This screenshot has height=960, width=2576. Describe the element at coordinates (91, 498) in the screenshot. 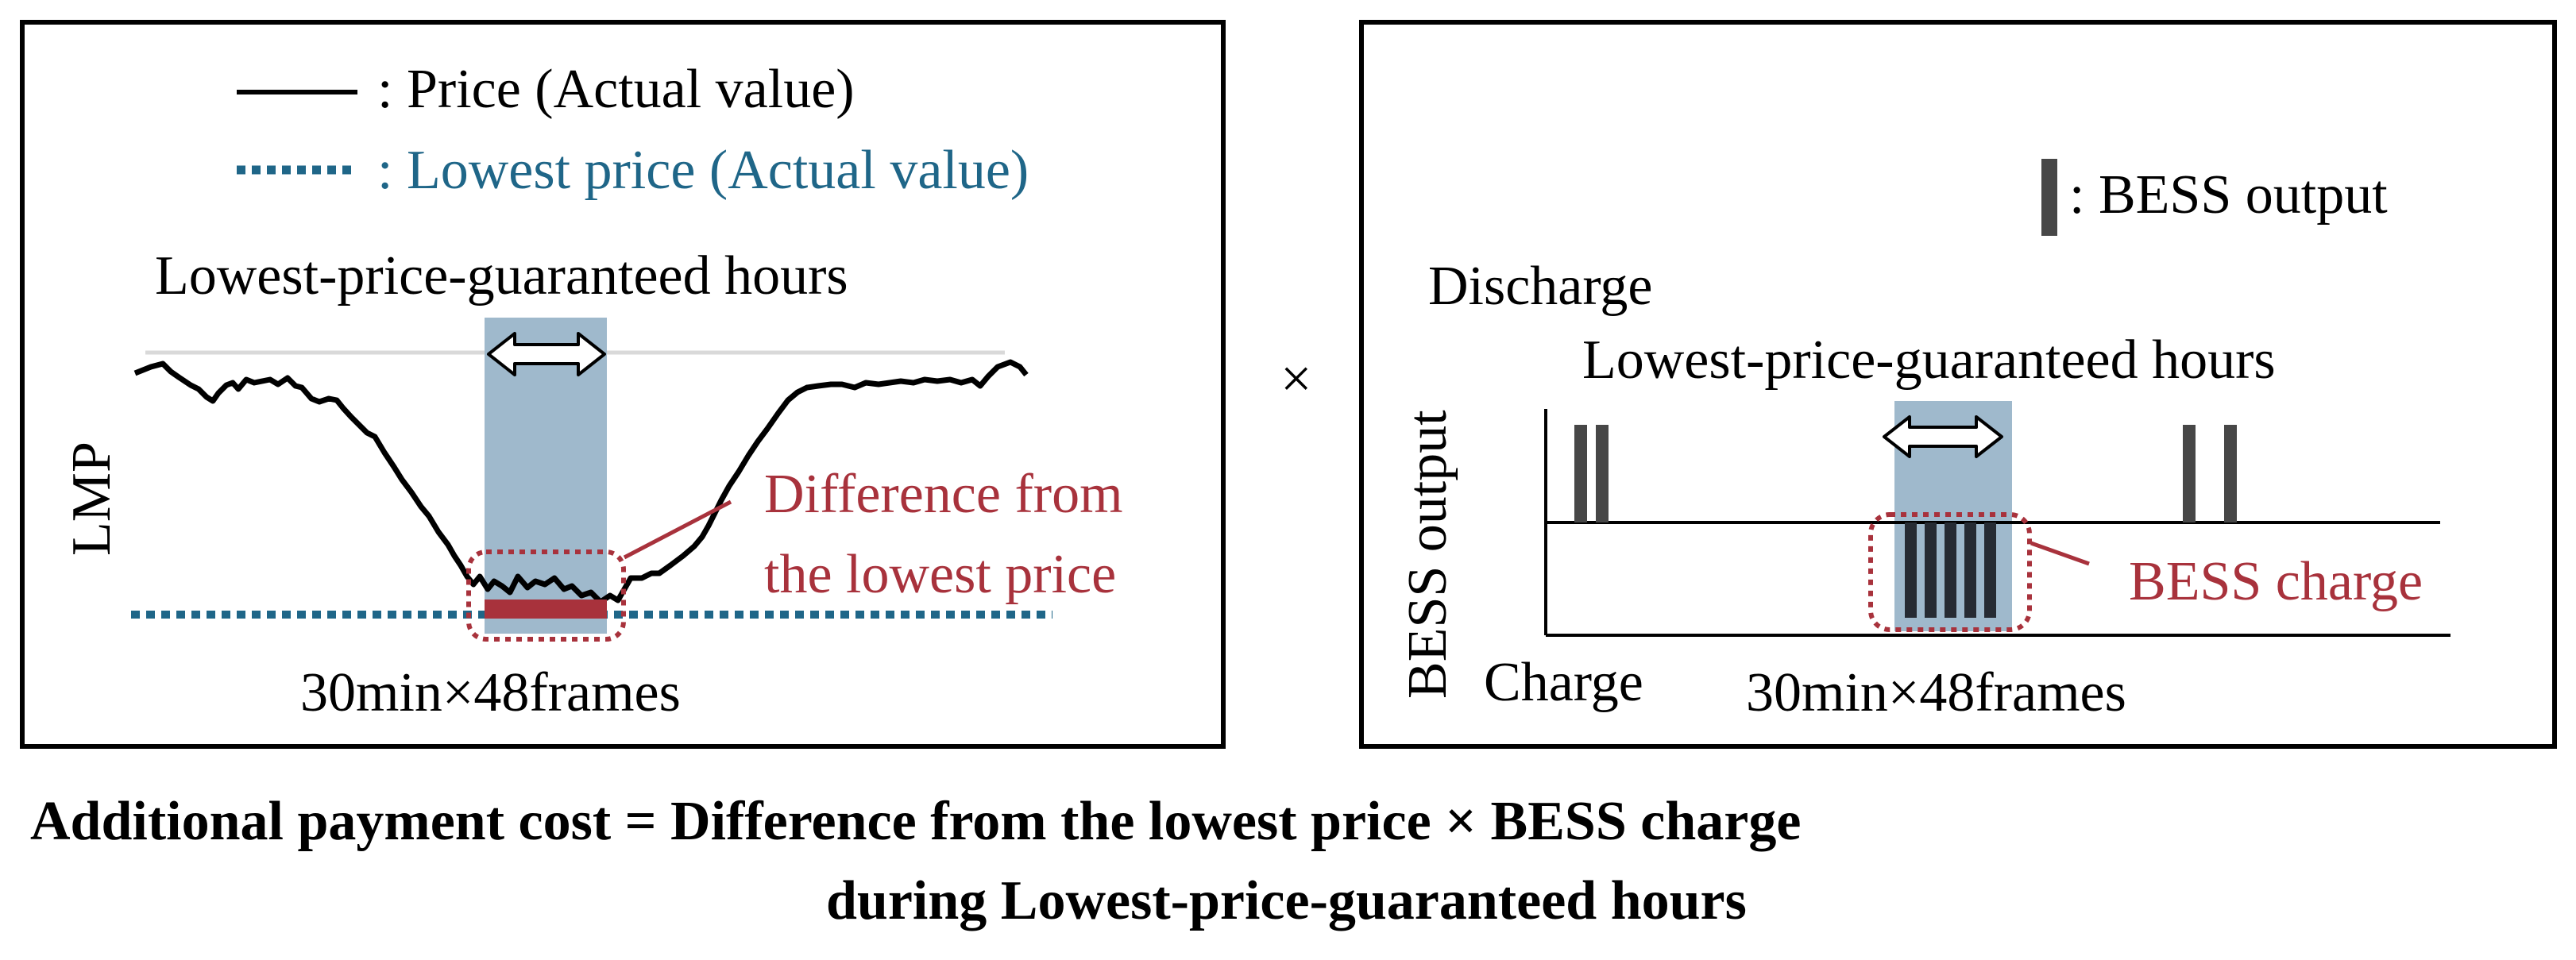

I see `left-ylabel: LMP` at that location.